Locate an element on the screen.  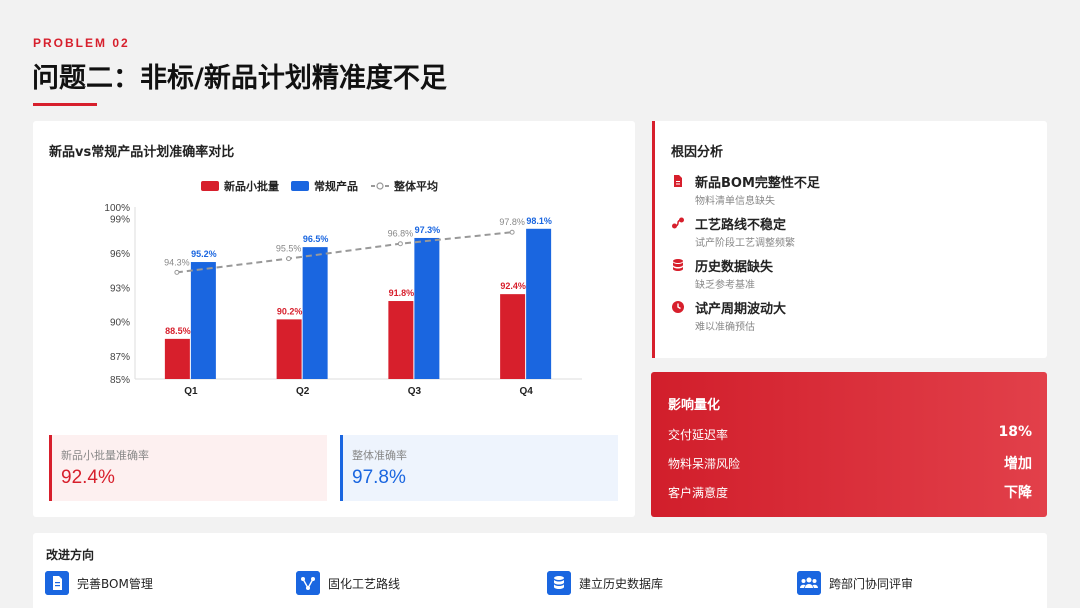
average-label: 94.3% is located at coordinates (177, 262).